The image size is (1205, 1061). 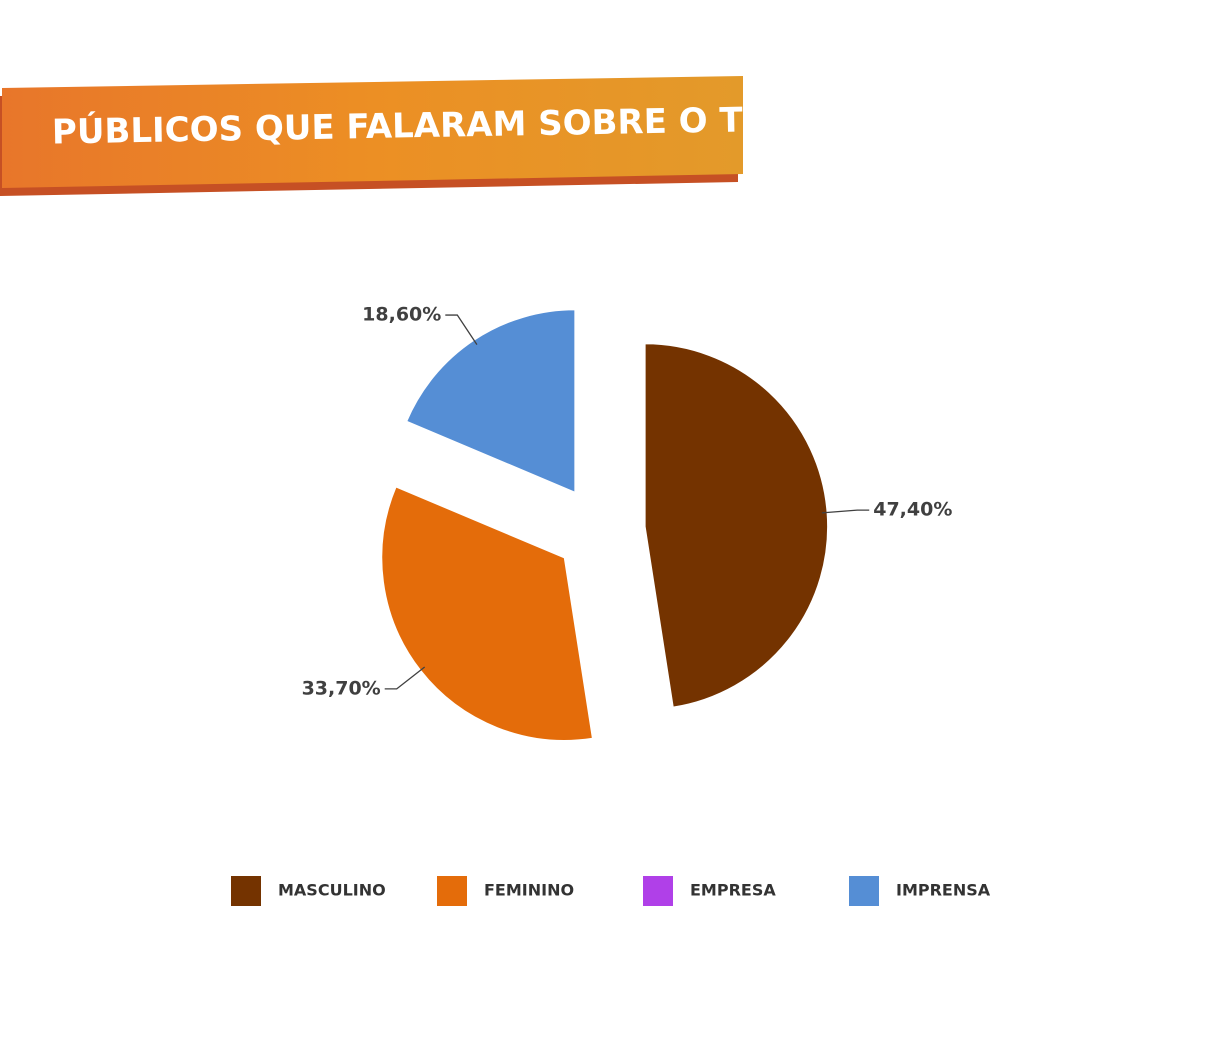 I want to click on legend-label: FEMININO, so click(x=529, y=890).